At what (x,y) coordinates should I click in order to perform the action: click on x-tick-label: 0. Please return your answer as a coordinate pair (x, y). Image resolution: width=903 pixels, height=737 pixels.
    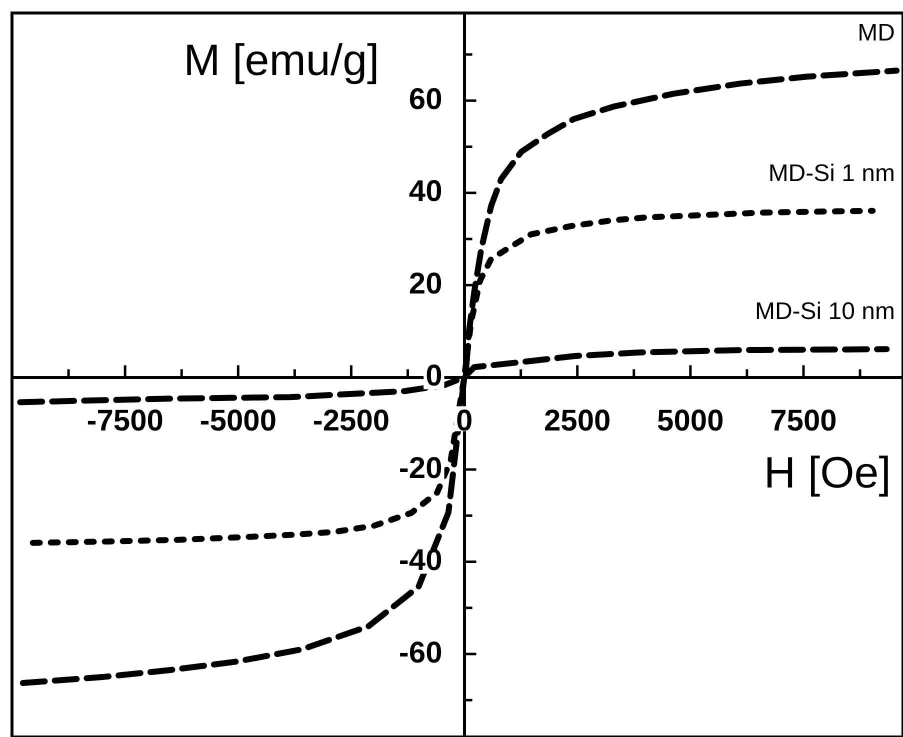
    Looking at the image, I should click on (464, 421).